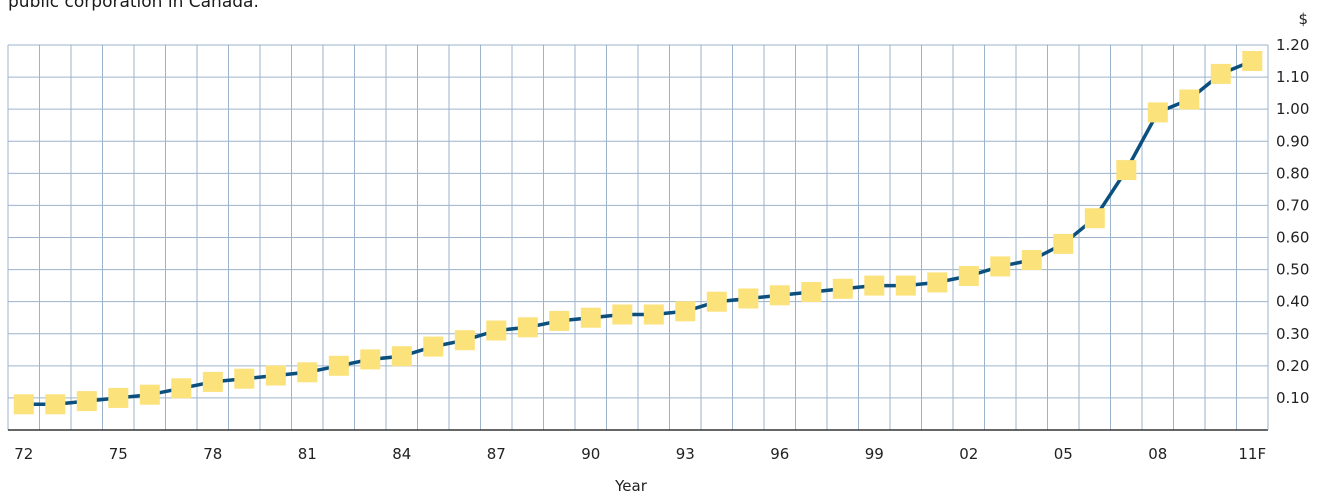  What do you see at coordinates (631, 486) in the screenshot?
I see `x-axis-title: Year` at bounding box center [631, 486].